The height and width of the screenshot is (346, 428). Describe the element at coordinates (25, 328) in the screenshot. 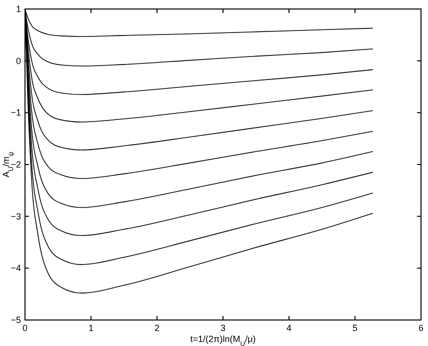

I see `x-tick-label: 0` at that location.